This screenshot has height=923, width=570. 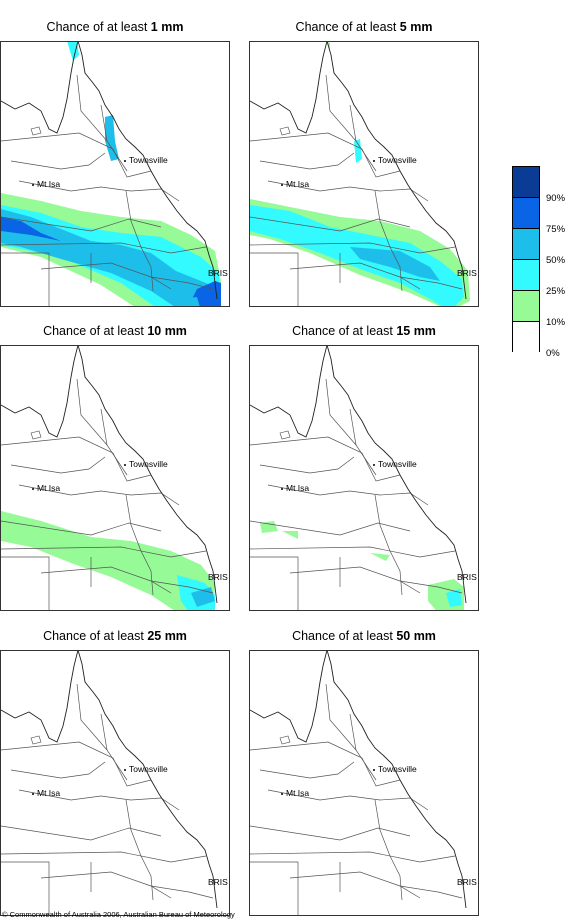 What do you see at coordinates (115, 27) in the screenshot?
I see `panel-title: Chance of at least 1 mm` at bounding box center [115, 27].